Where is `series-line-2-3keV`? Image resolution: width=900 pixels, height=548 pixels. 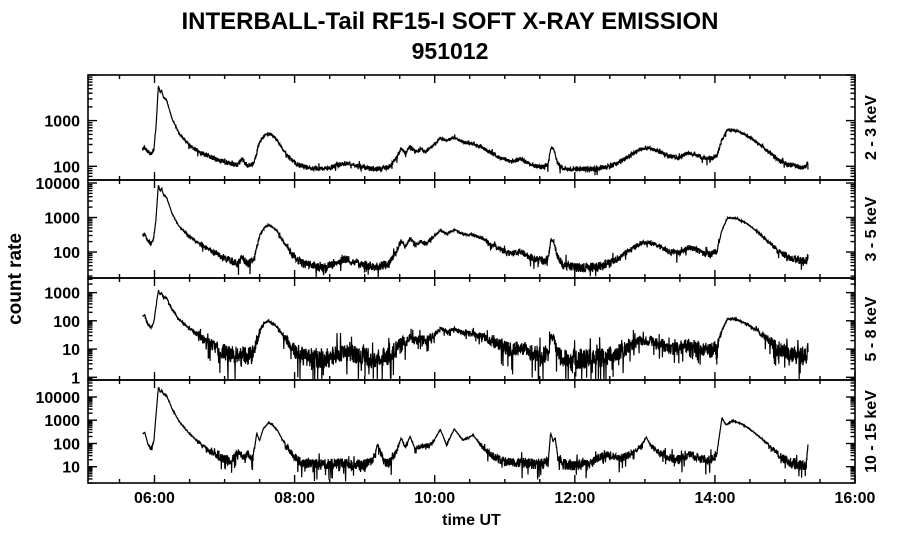
series-line-2-3keV is located at coordinates (475, 130).